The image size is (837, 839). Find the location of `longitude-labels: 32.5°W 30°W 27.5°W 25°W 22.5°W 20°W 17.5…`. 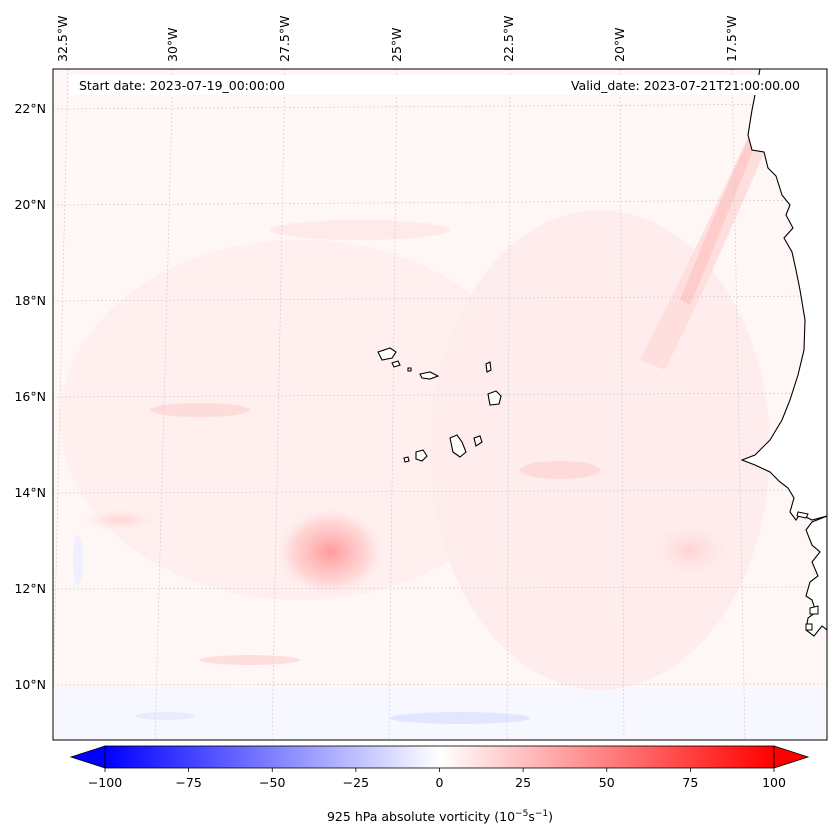

longitude-labels: 32.5°W 30°W 27.5°W 25°W 22.5°W 20°W 17.5… is located at coordinates (397, 39).